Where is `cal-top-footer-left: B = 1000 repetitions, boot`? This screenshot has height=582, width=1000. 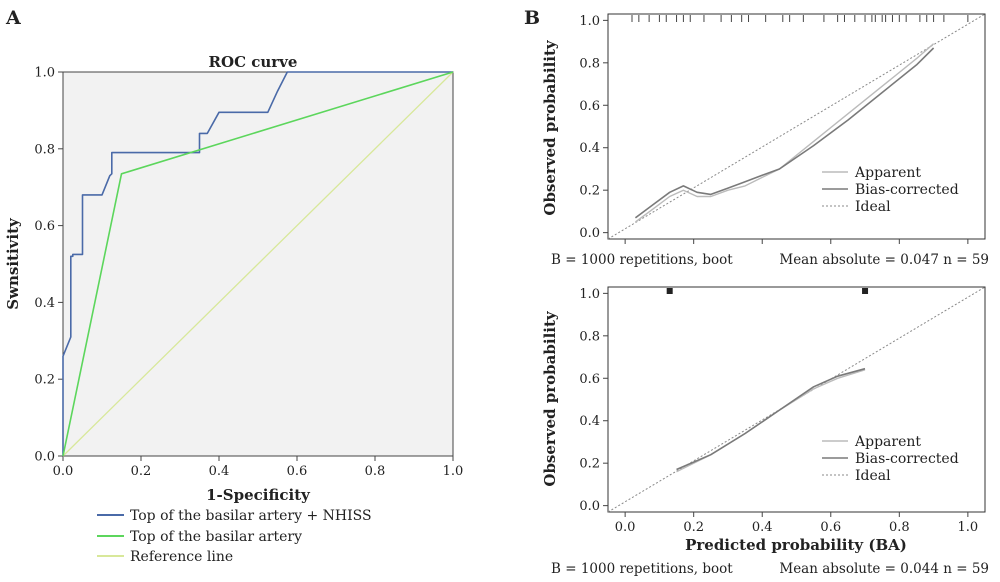 cal-top-footer-left: B = 1000 repetitions, boot is located at coordinates (642, 260).